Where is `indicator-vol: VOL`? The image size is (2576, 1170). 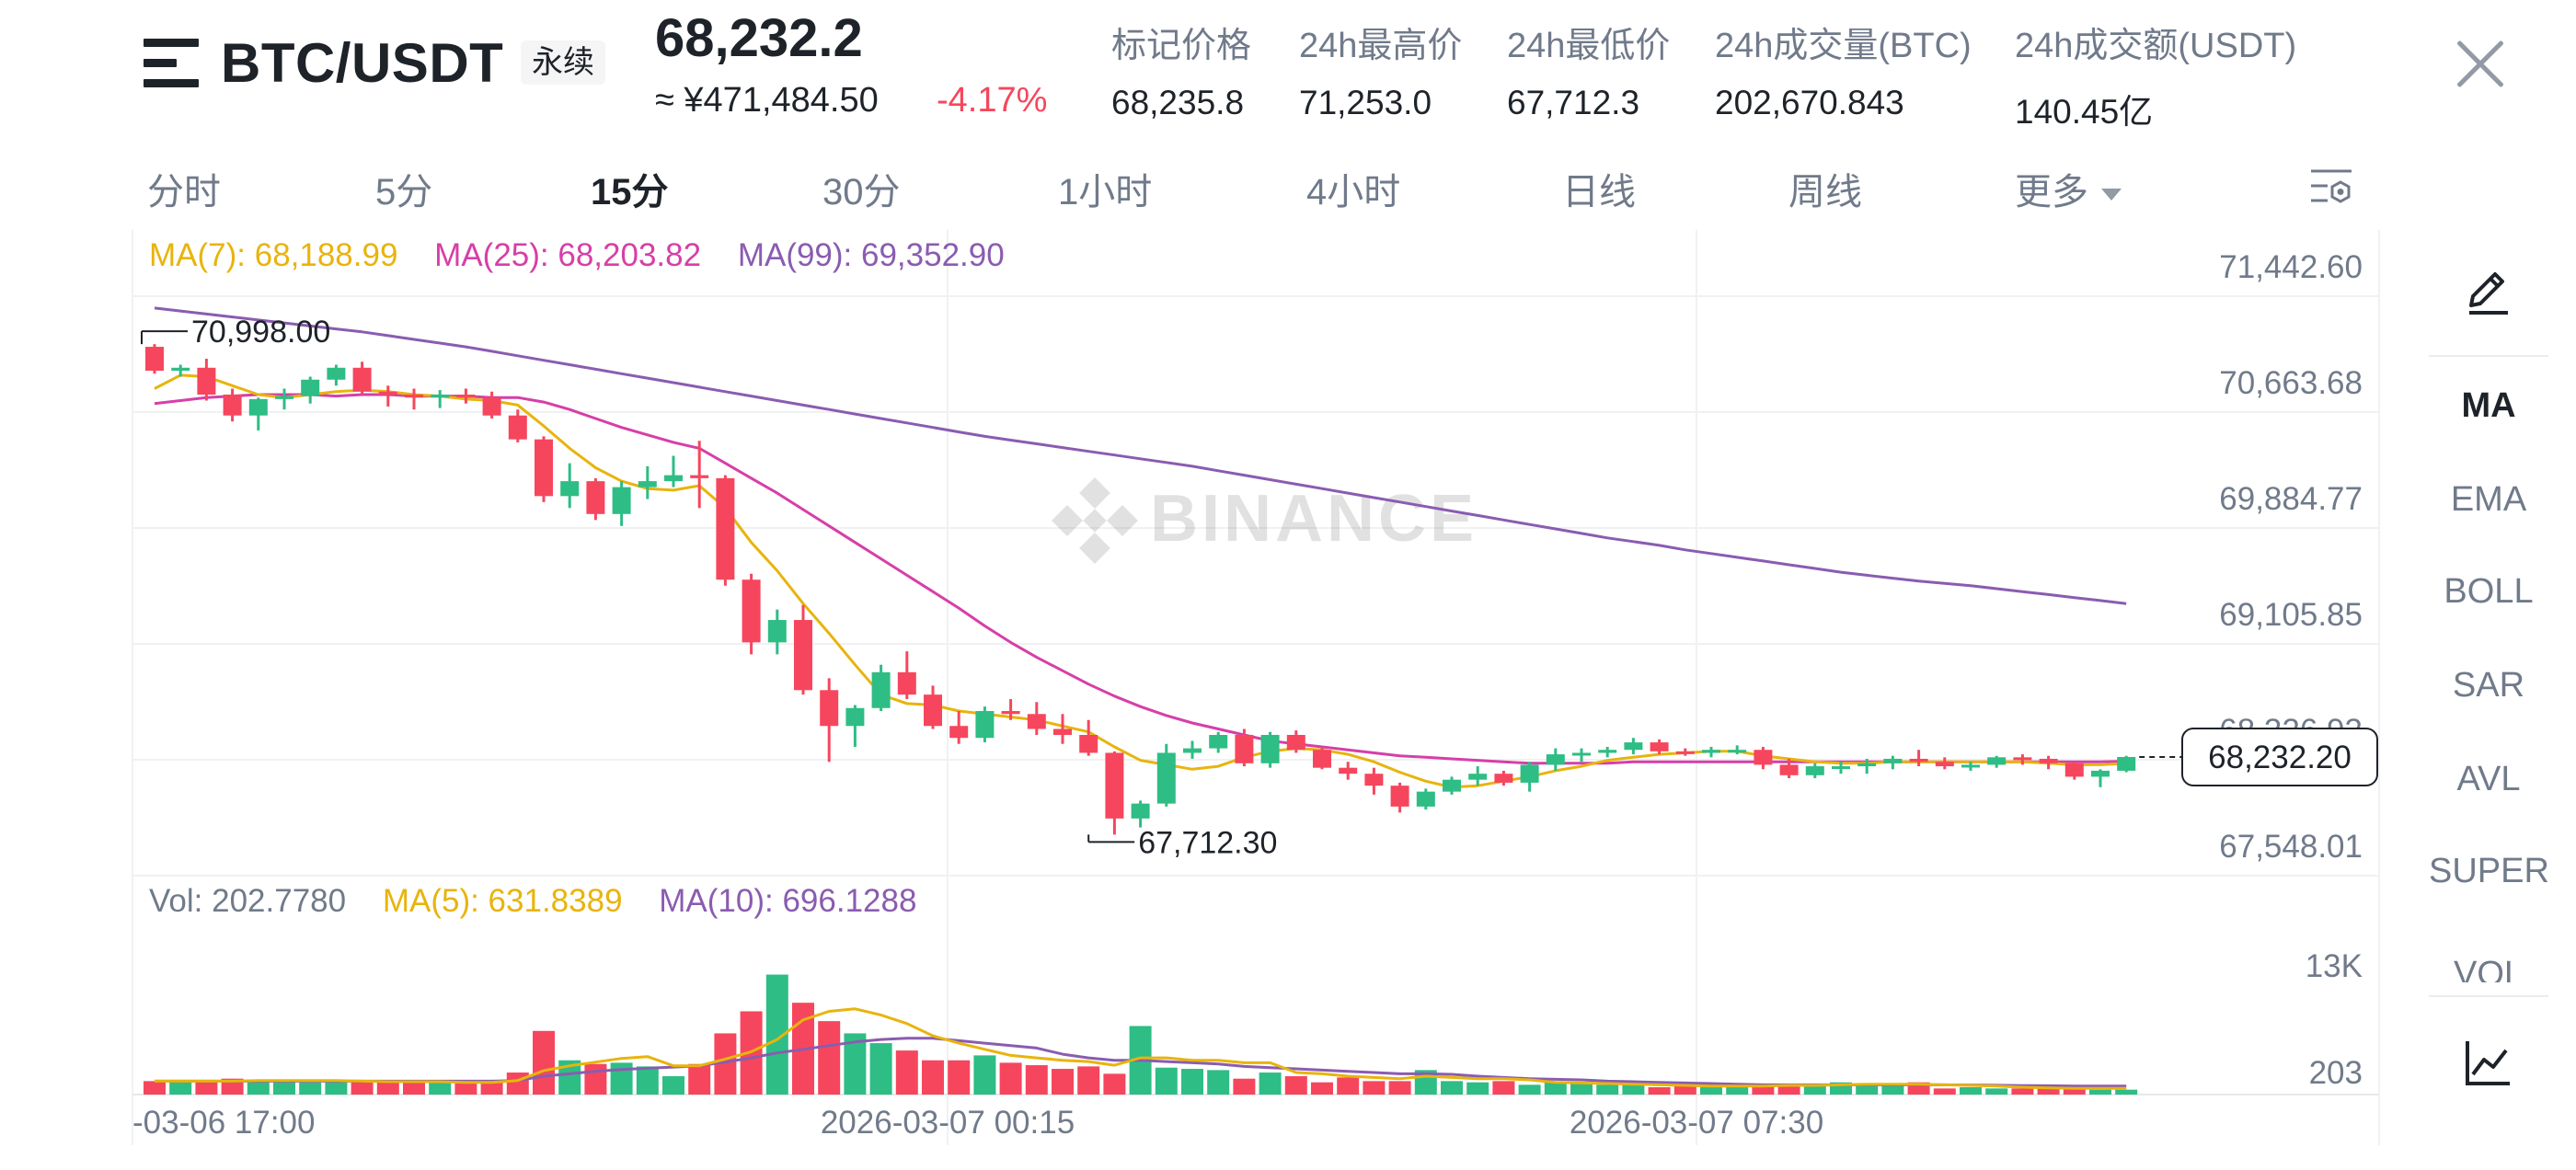
indicator-vol: VOL is located at coordinates (2488, 965).